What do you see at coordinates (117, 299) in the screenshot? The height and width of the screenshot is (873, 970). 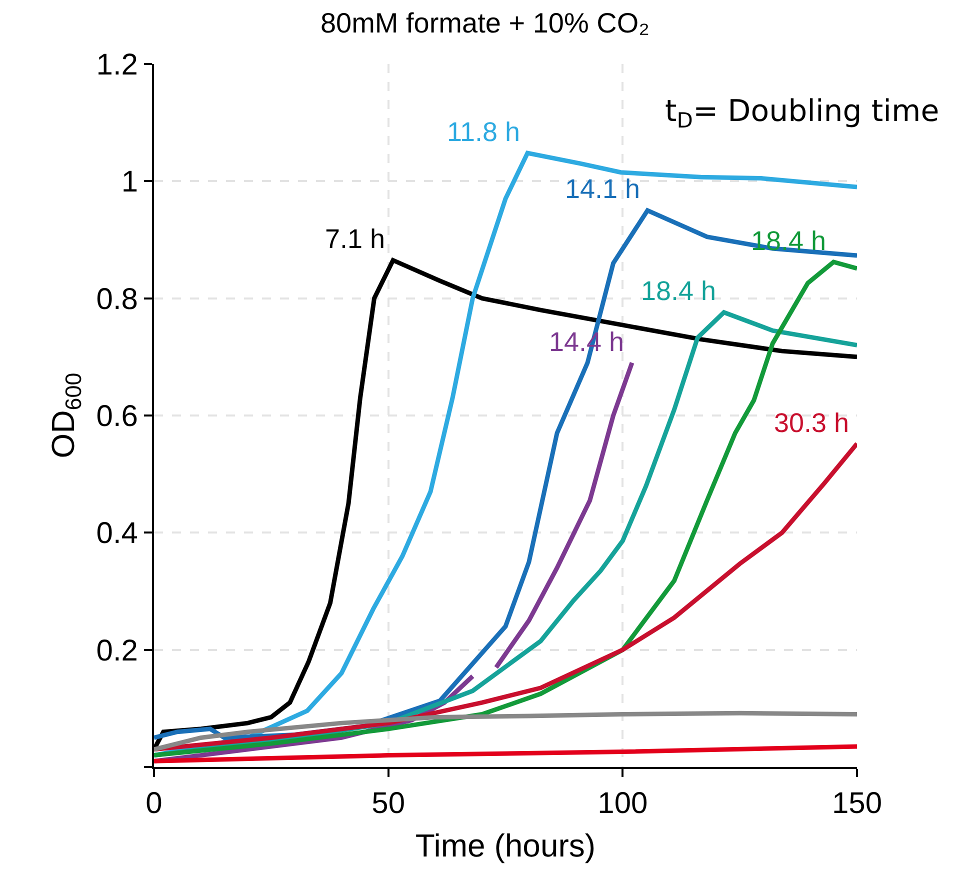 I see `y-tick-label: 0.8` at bounding box center [117, 299].